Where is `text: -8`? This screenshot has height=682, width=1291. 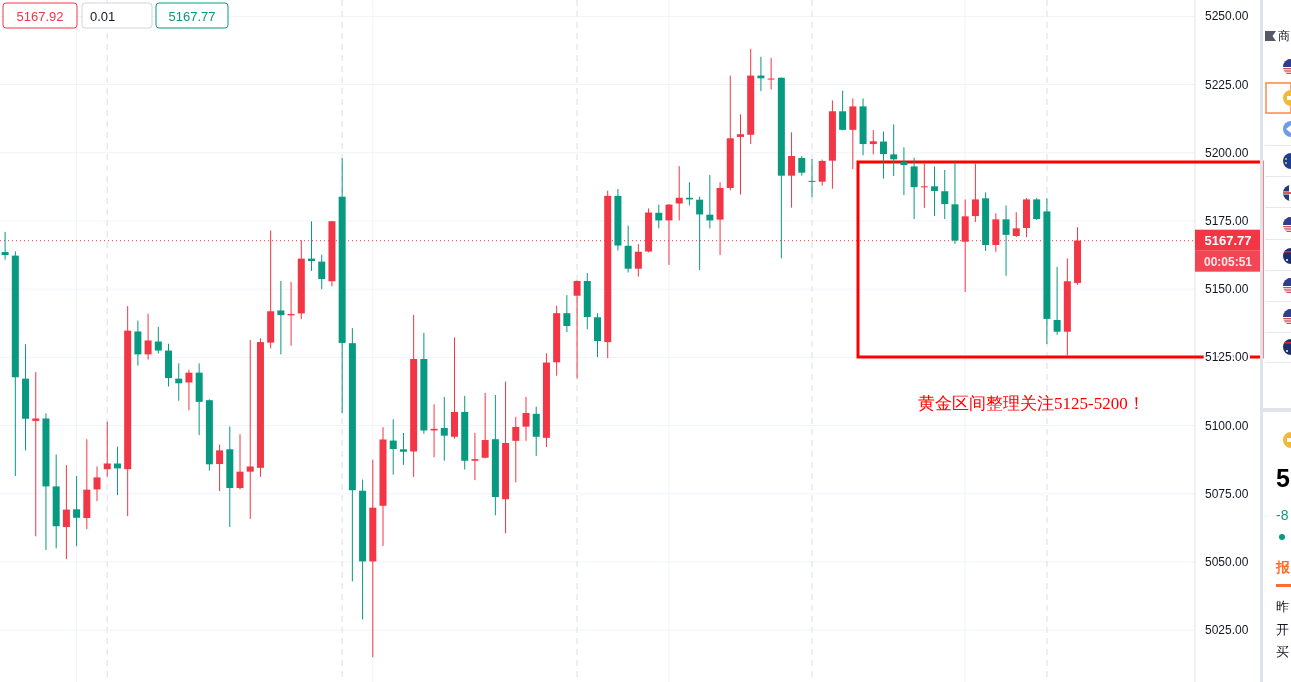
text: -8 is located at coordinates (1282, 515).